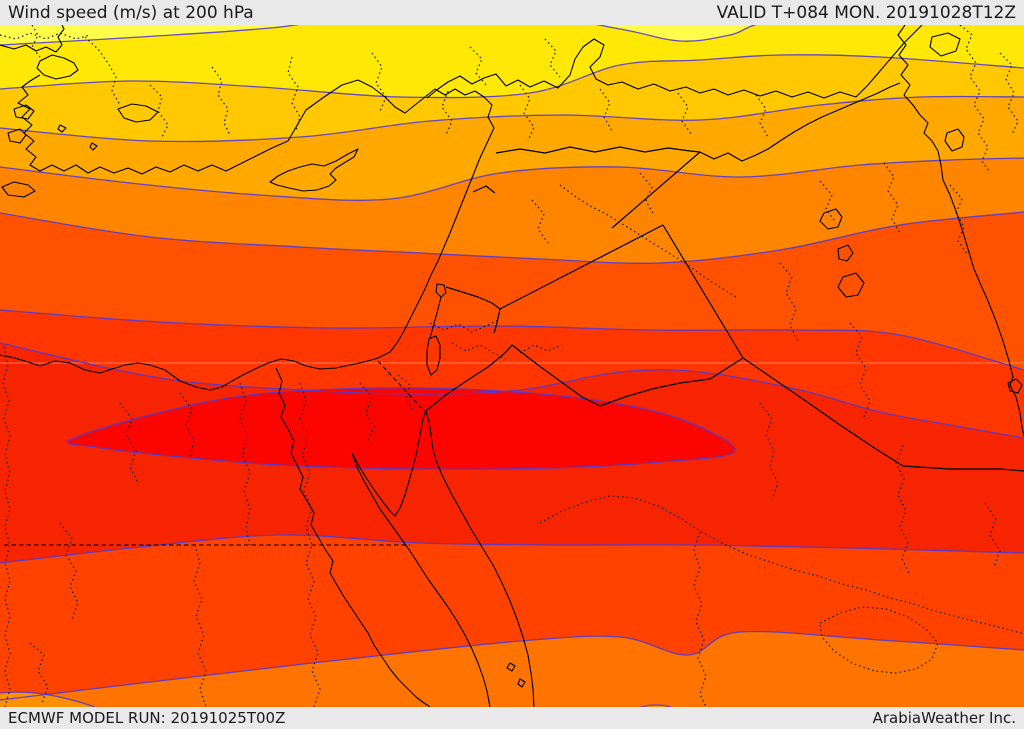 This screenshot has width=1024, height=729. Describe the element at coordinates (944, 718) in the screenshot. I see `credit-label: ArabiaWeather Inc.` at that location.